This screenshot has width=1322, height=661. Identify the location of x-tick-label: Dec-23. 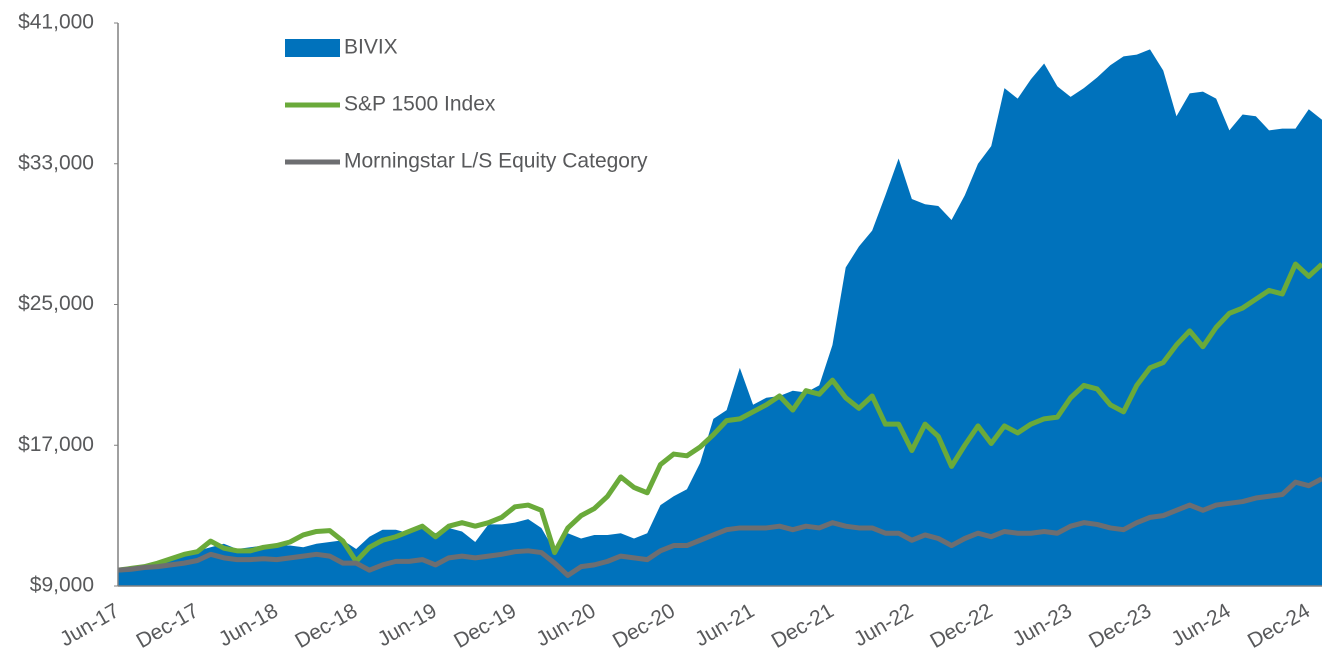
(1120, 626).